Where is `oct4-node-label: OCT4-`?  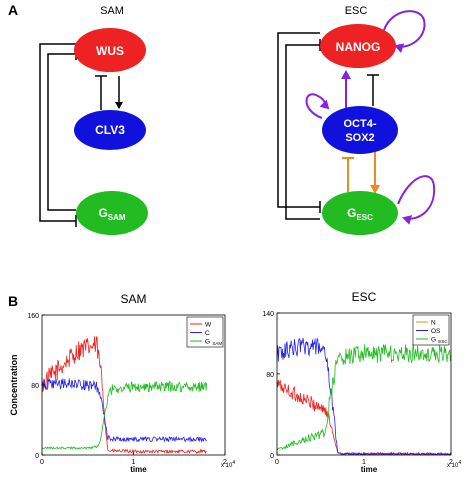
oct4-node-label: OCT4- is located at coordinates (360, 124).